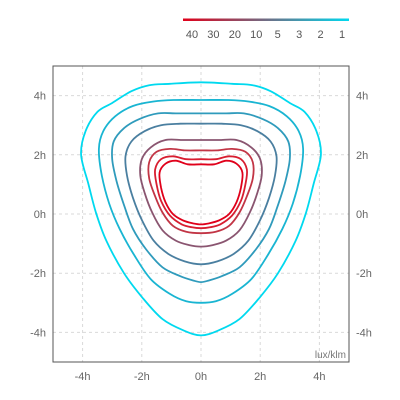  What do you see at coordinates (299, 35) in the screenshot?
I see `legend-label: 3` at bounding box center [299, 35].